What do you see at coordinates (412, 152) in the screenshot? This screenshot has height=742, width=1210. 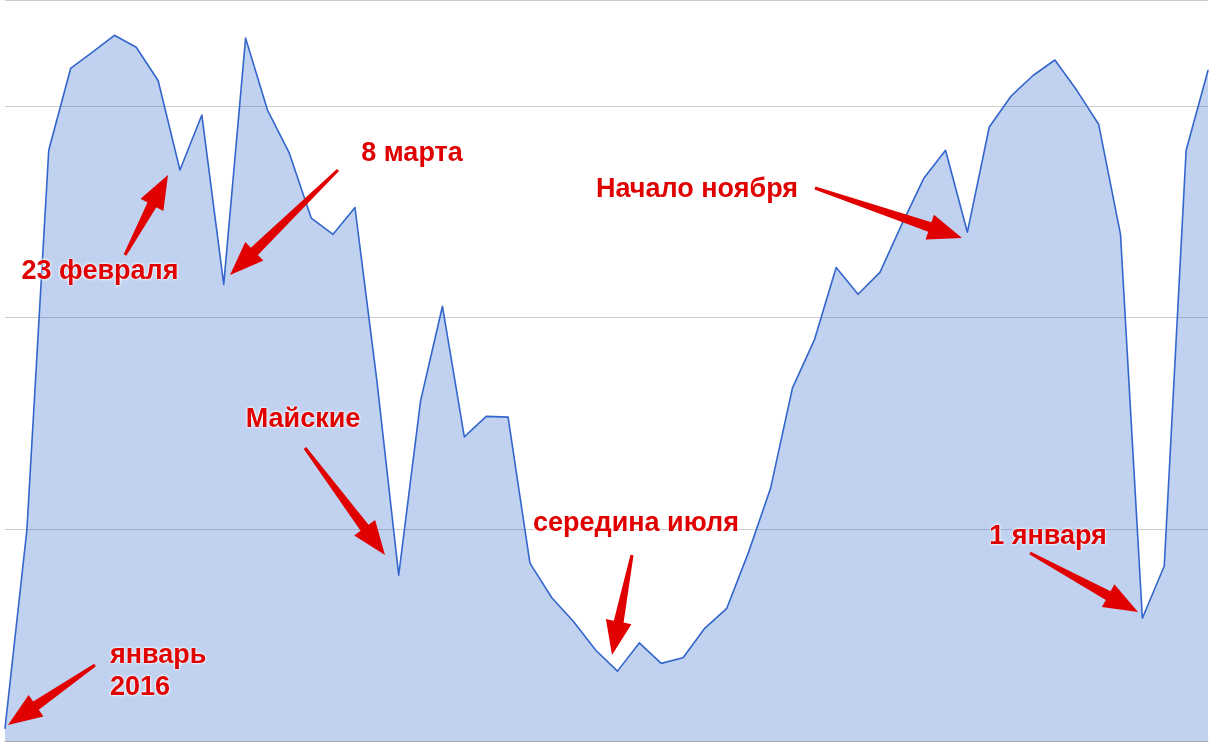 I see `annotation: 8 марта` at bounding box center [412, 152].